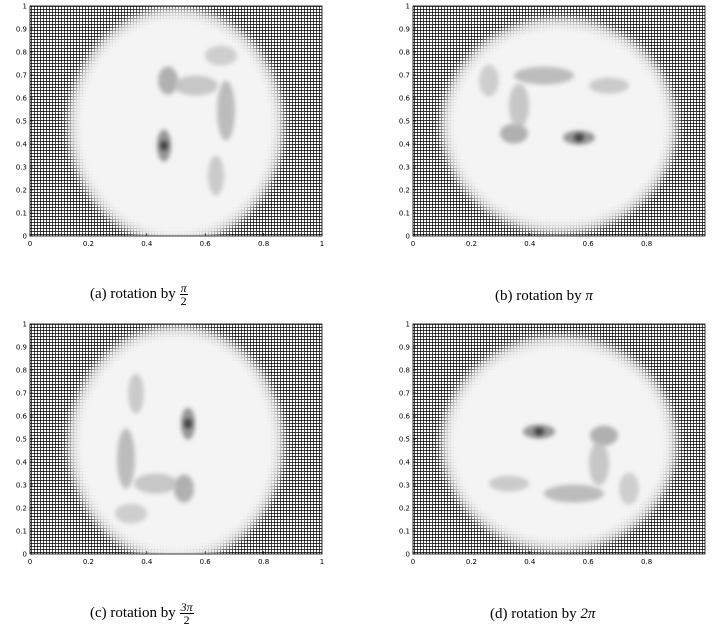 The image size is (714, 634). Describe the element at coordinates (186, 607) in the screenshot. I see `caption-c-numerator: 3π` at that location.